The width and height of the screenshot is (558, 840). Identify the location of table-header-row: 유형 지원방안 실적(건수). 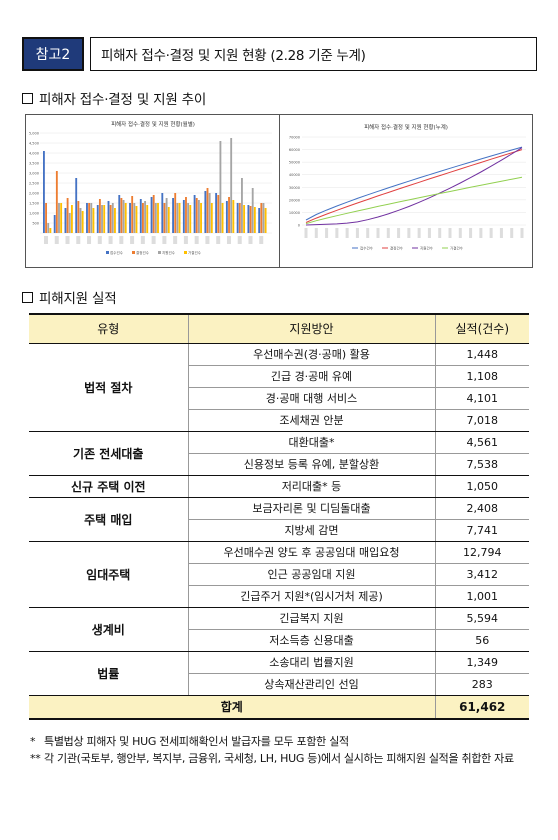
(279, 328).